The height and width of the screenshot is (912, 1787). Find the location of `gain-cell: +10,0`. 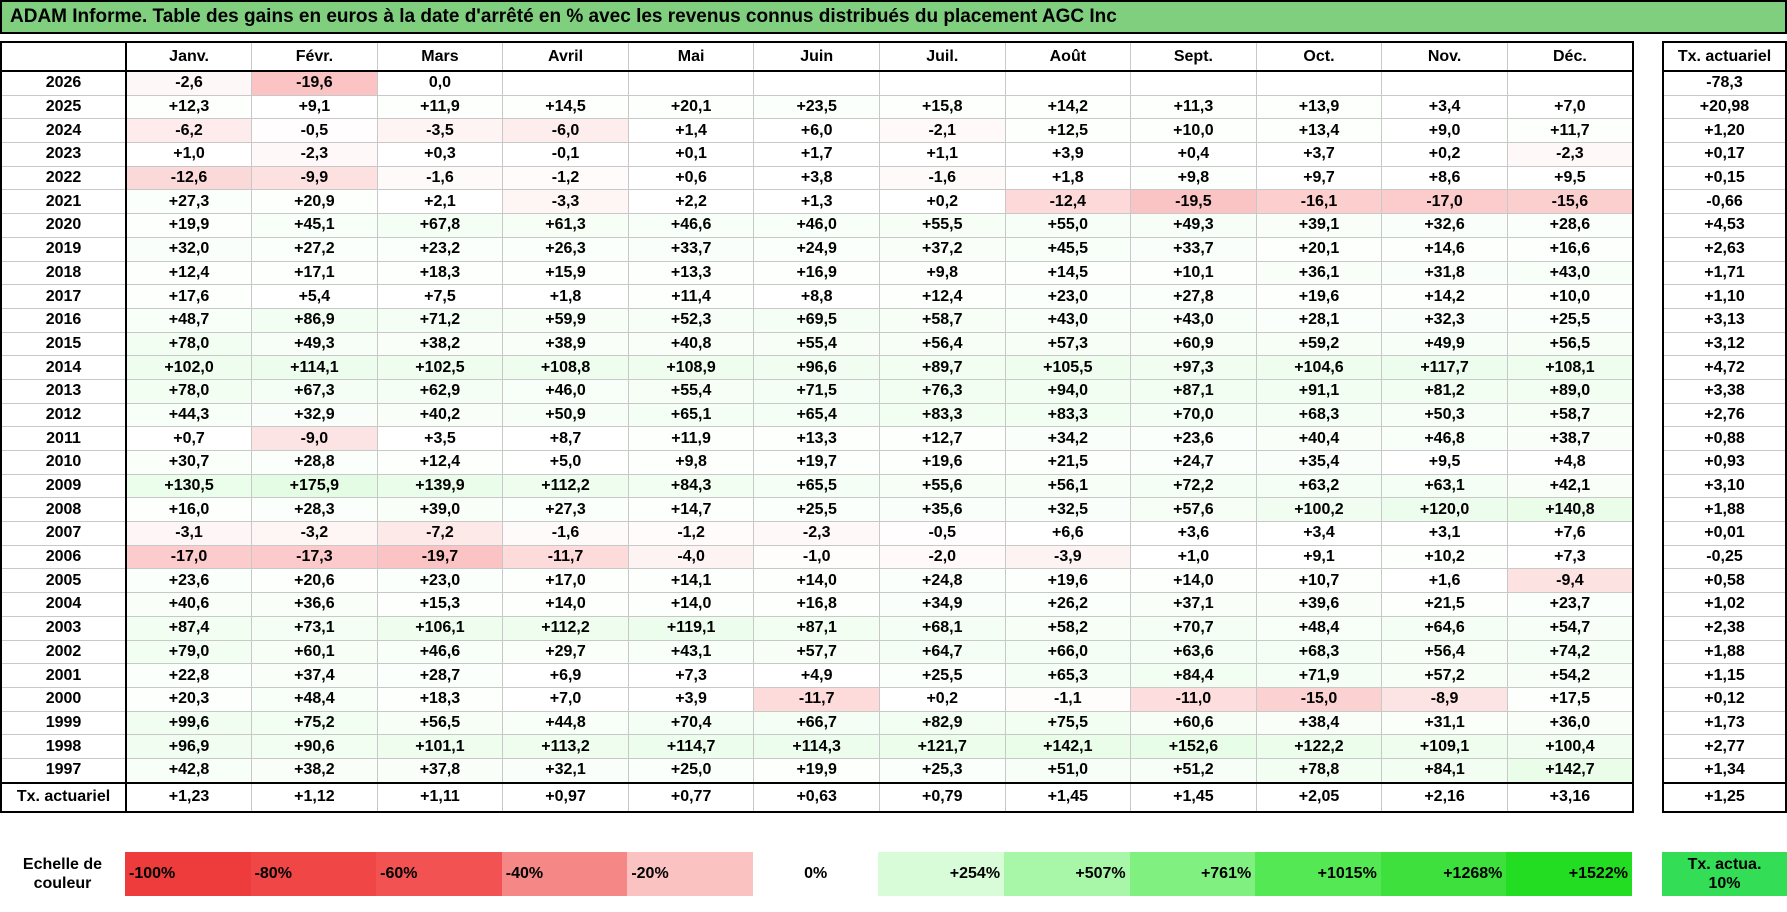

gain-cell: +10,0 is located at coordinates (1193, 131).